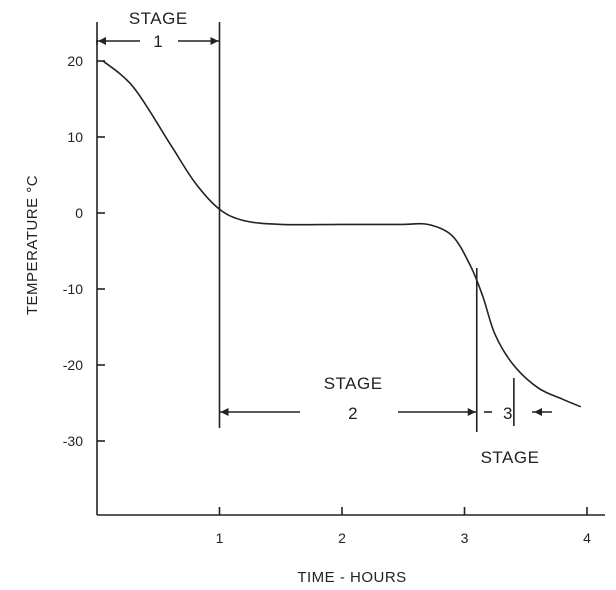 This screenshot has width=616, height=590. I want to click on y-tick-label: -30, so click(73, 441).